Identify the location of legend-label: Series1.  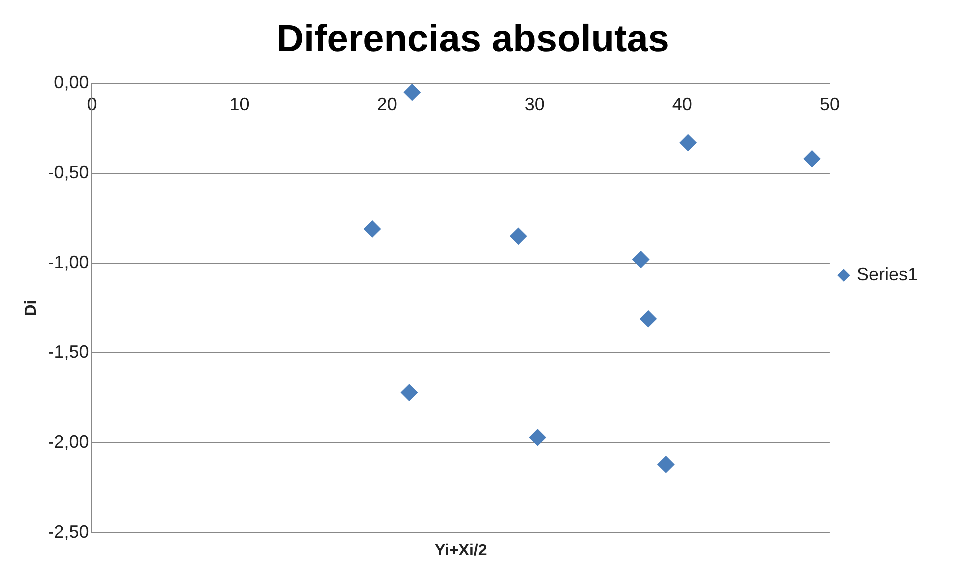
(887, 274).